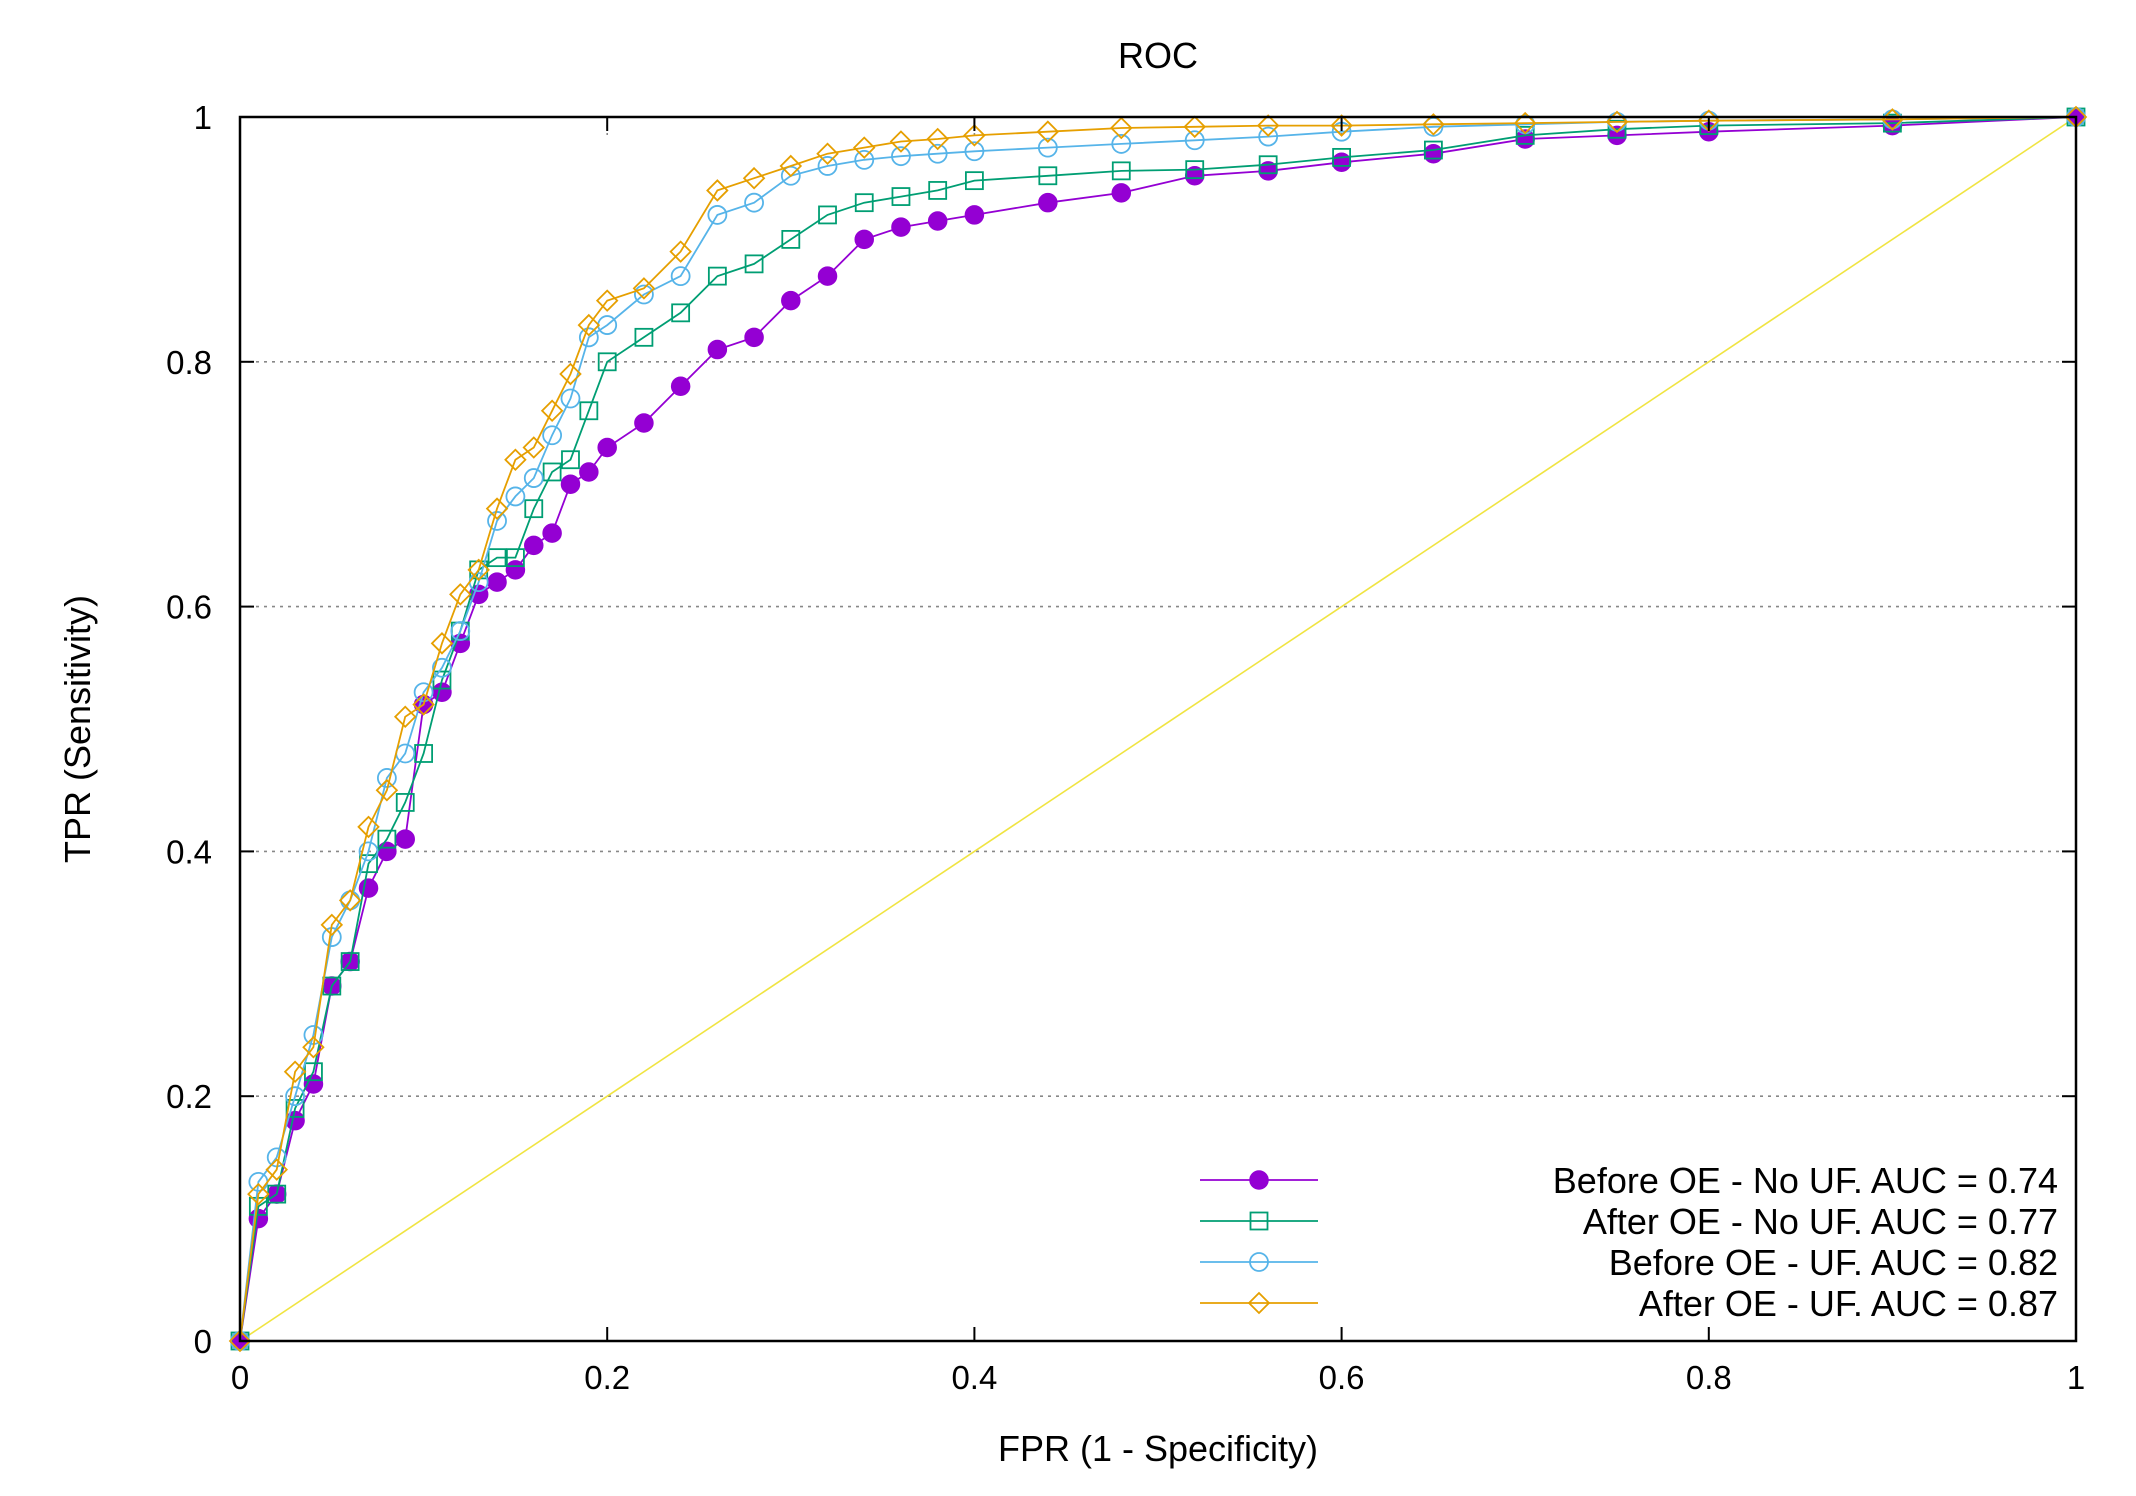 The width and height of the screenshot is (2136, 1496). I want to click on legend-label-3: Before OE - UF. AUC = 0.82, so click(1833, 1262).